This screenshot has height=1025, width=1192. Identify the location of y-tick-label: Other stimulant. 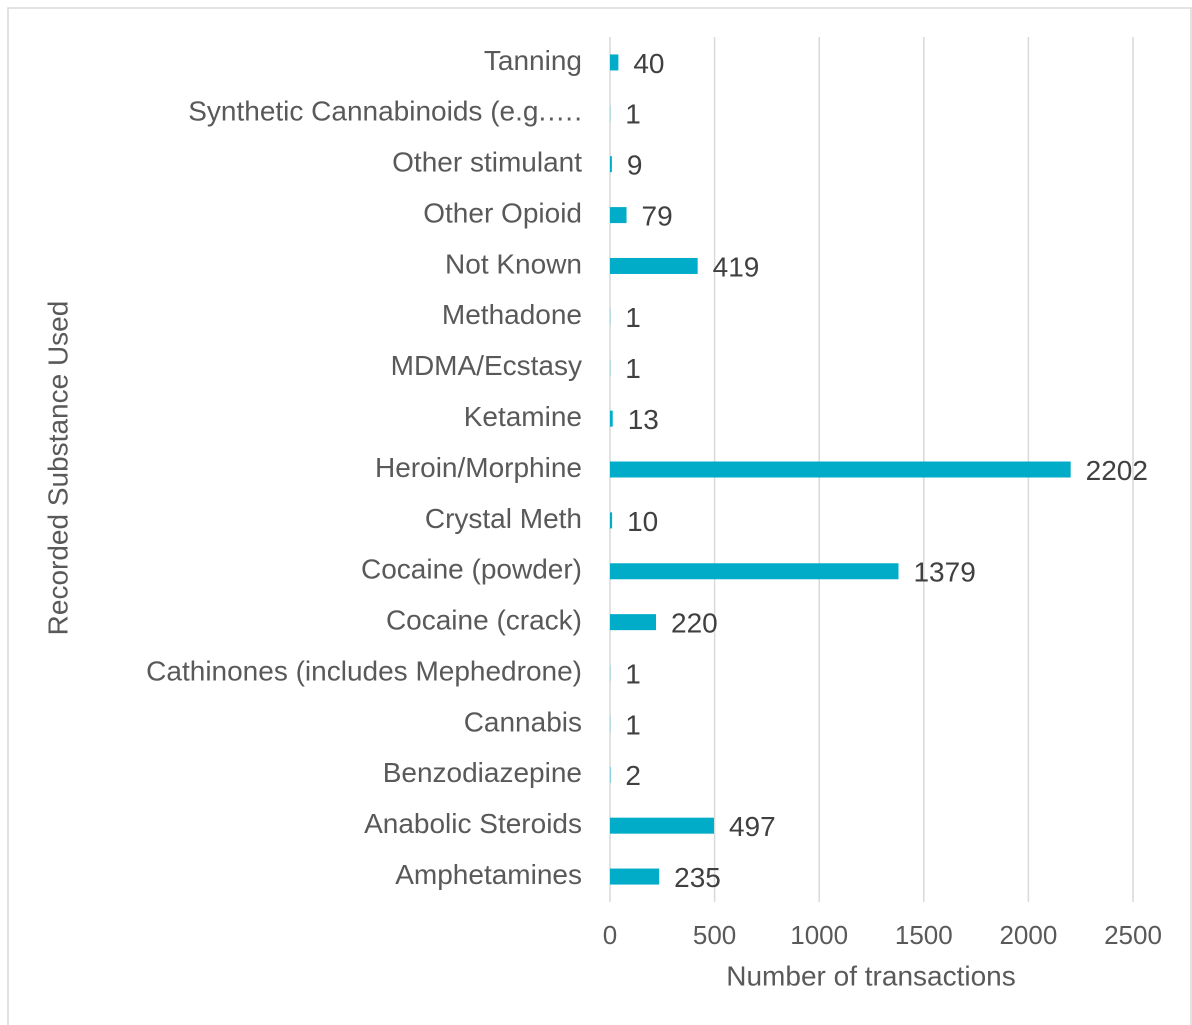
(487, 162).